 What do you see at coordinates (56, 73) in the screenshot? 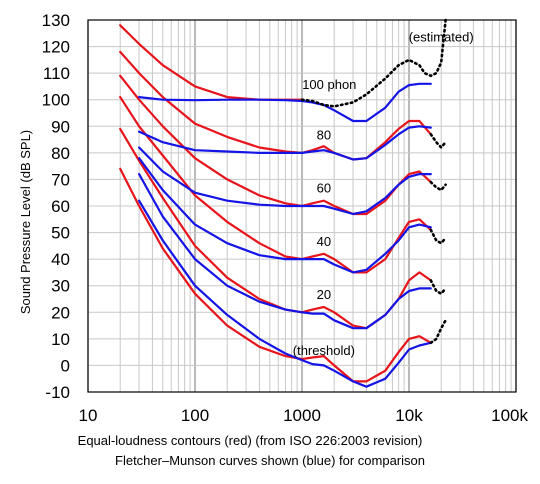
I see `y-tick-label: 110` at bounding box center [56, 73].